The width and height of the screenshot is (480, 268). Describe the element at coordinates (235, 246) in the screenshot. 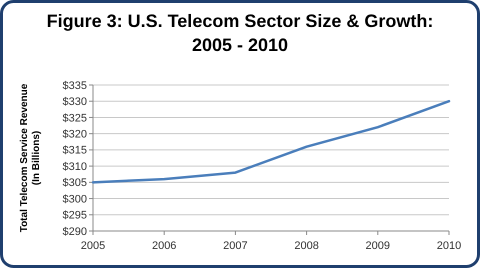

I see `x-tick-label: 2007` at that location.